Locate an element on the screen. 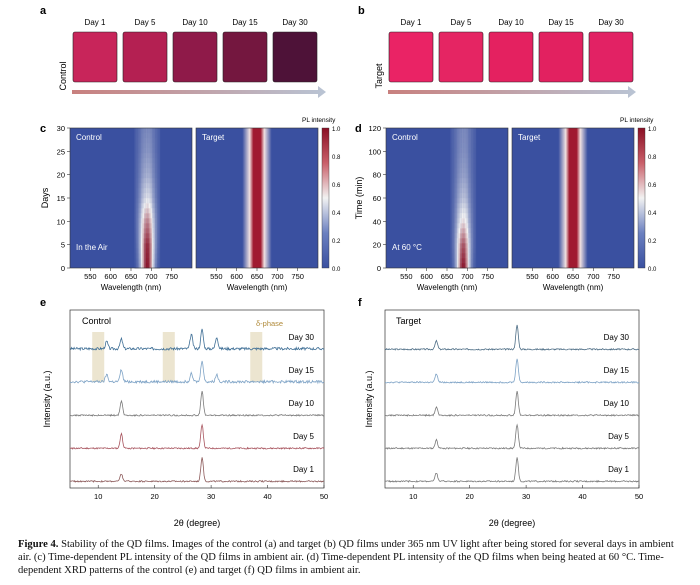 The image size is (700, 585). x-tick-label: 650 is located at coordinates (573, 276).